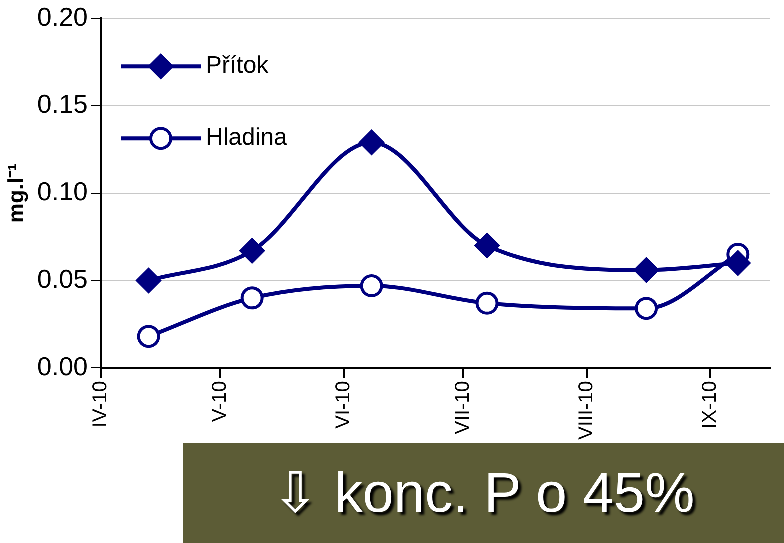 Image resolution: width=784 pixels, height=543 pixels. I want to click on text: ⇩ konc. P o 45%, so click(483, 493).